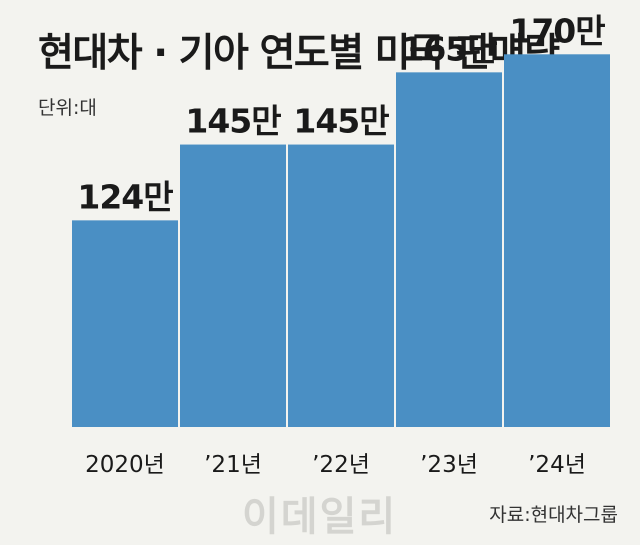 The height and width of the screenshot is (545, 640). I want to click on watermark: 이데일리, so click(320, 517).